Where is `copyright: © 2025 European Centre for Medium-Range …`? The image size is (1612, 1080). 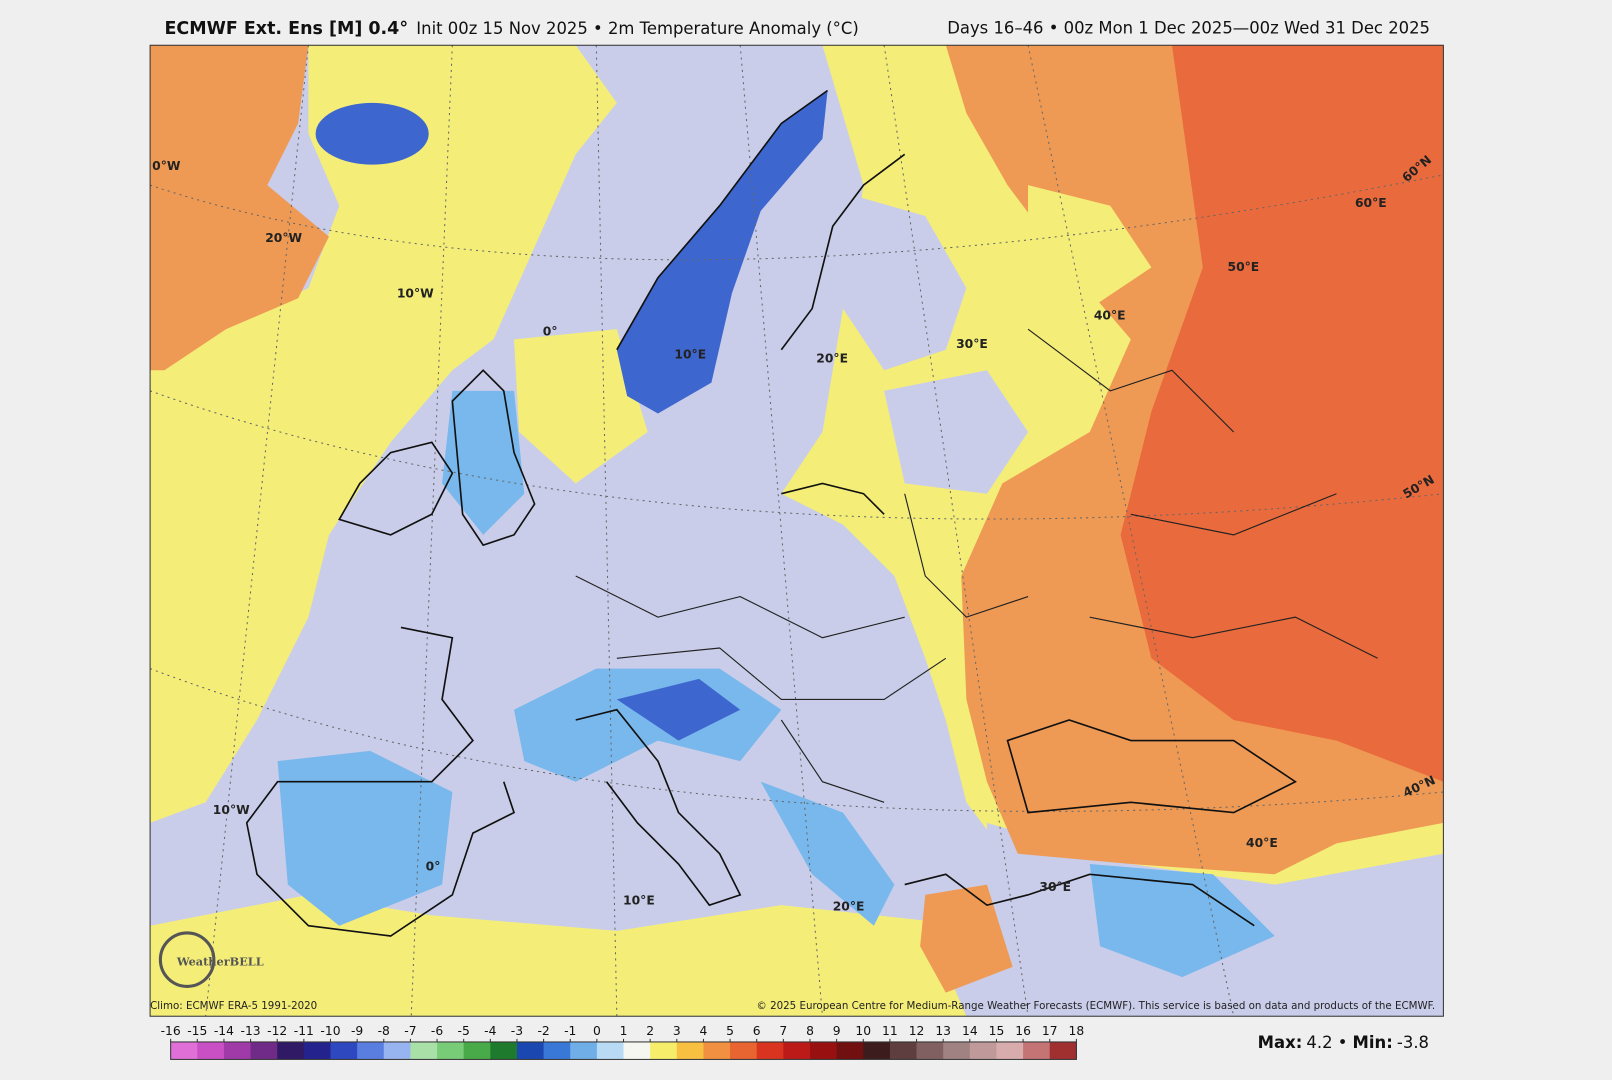
copyright: © 2025 European Centre for Medium-Range … is located at coordinates (1096, 1006).